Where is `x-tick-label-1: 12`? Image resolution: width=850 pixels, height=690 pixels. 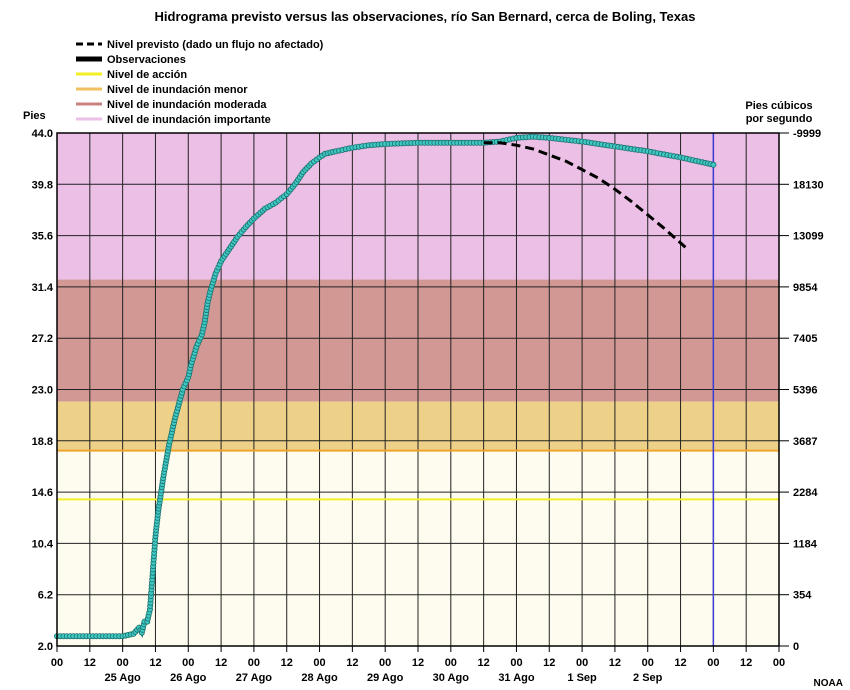 x-tick-label-1: 12 is located at coordinates (90, 663).